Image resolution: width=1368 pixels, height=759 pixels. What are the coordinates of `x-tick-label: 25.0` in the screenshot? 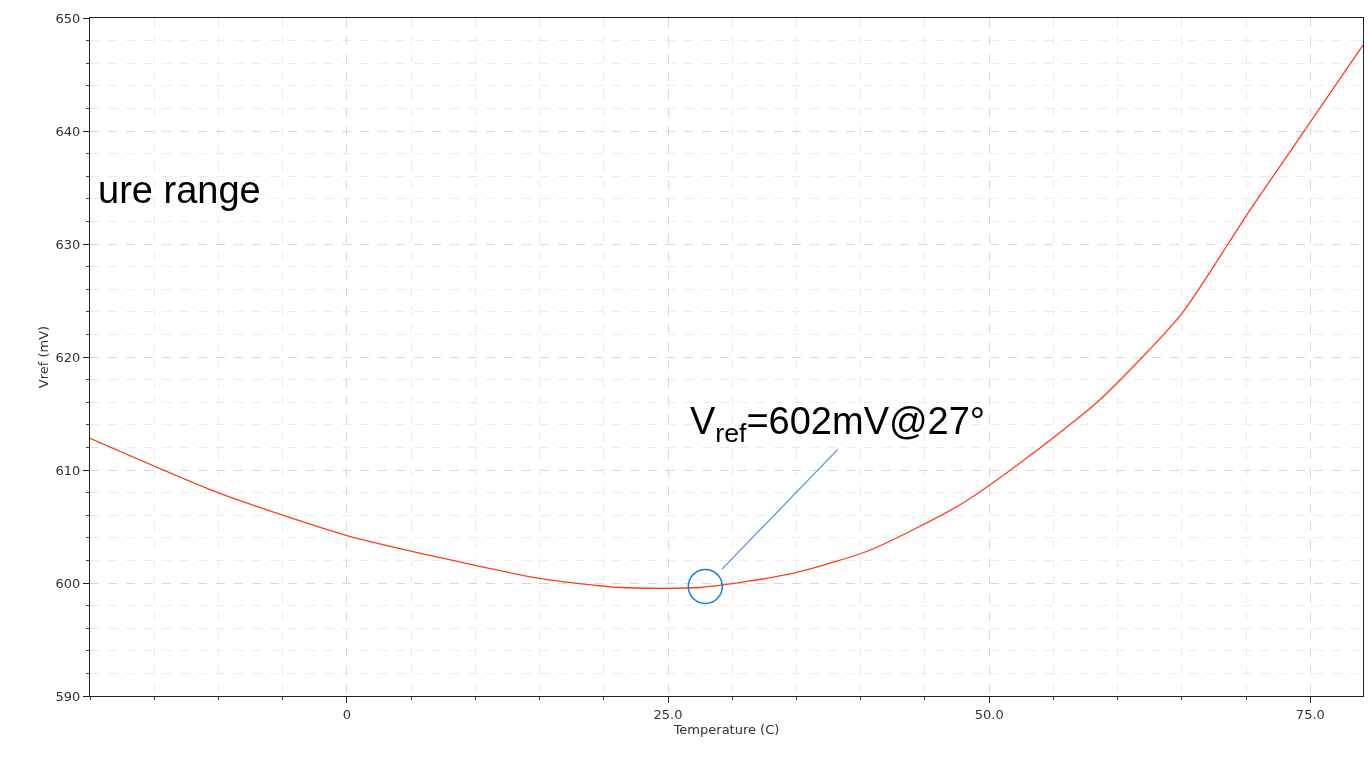 It's located at (668, 714).